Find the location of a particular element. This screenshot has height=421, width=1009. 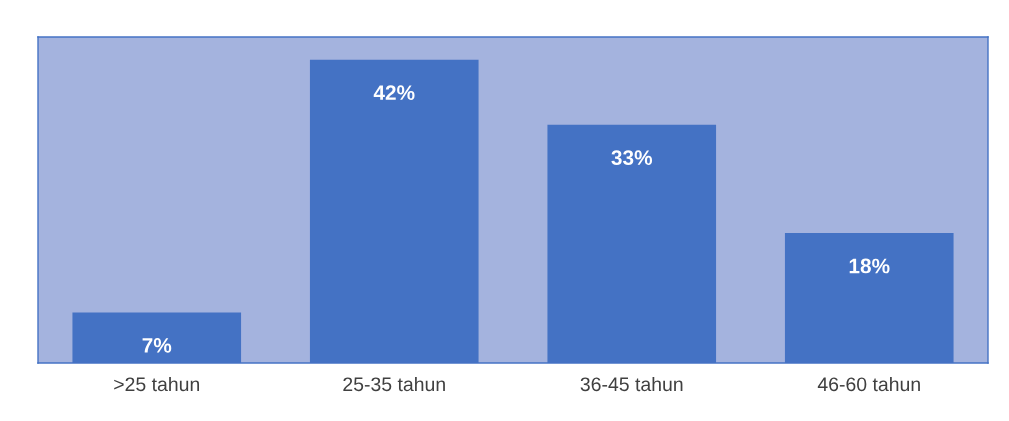

x-tick-label: 36-45 tahun is located at coordinates (631, 384).